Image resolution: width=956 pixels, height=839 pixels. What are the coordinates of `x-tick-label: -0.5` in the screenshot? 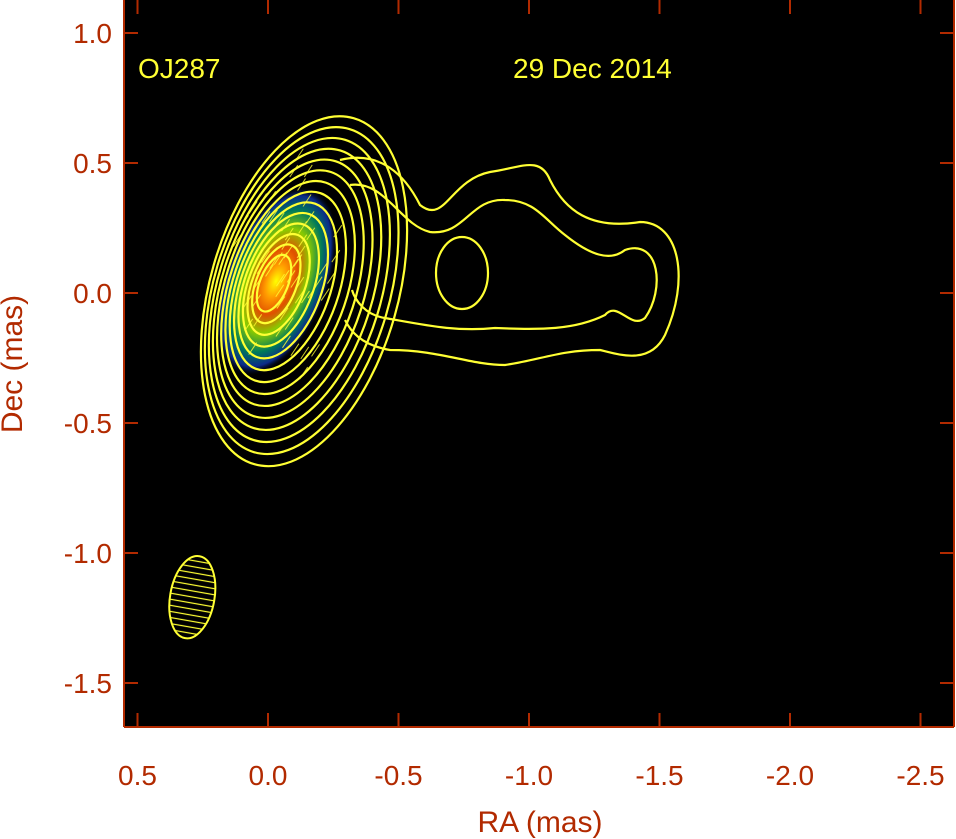 It's located at (398, 775).